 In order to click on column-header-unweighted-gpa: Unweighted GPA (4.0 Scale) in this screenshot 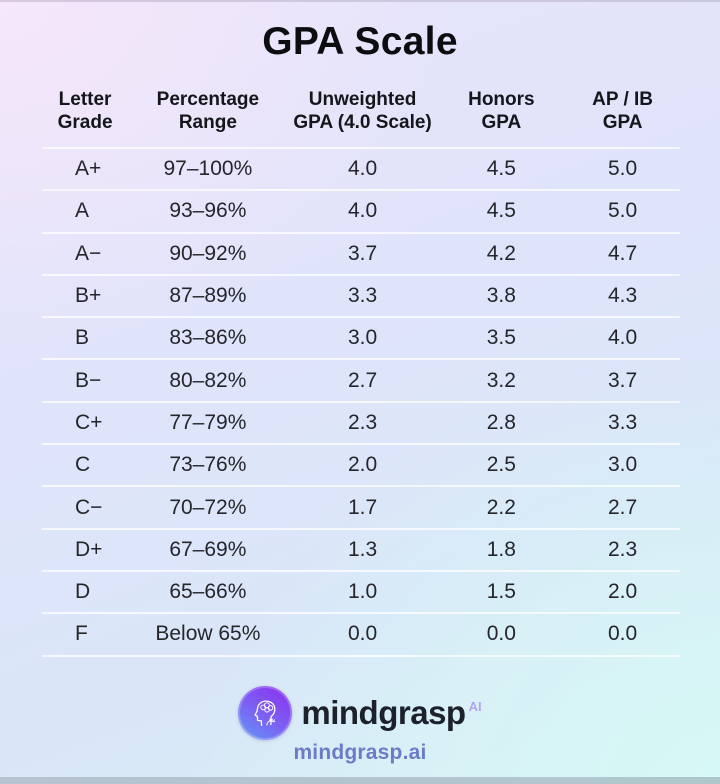, I will do `click(362, 111)`.